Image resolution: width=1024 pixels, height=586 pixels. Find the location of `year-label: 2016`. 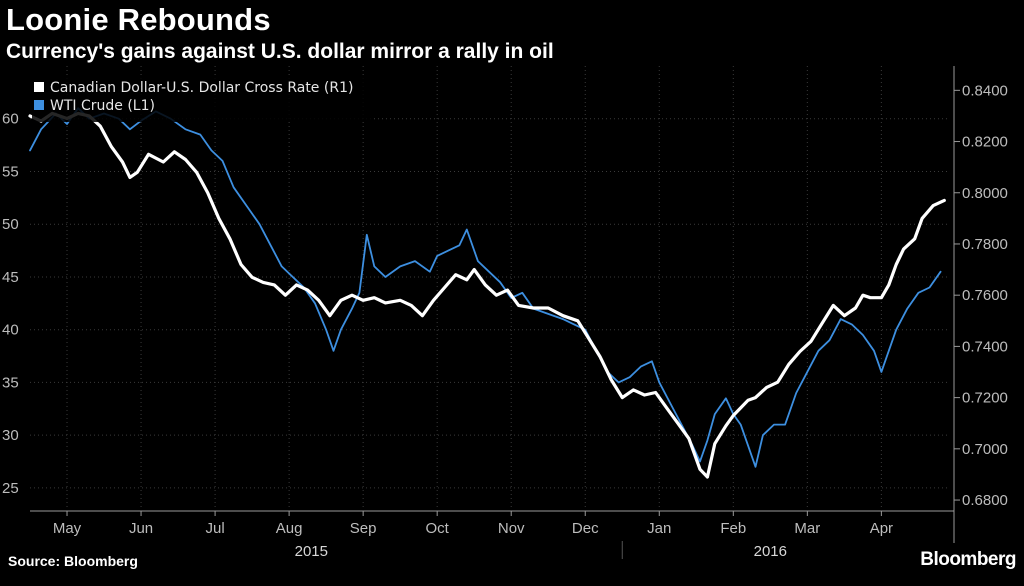

year-label: 2016 is located at coordinates (770, 551).